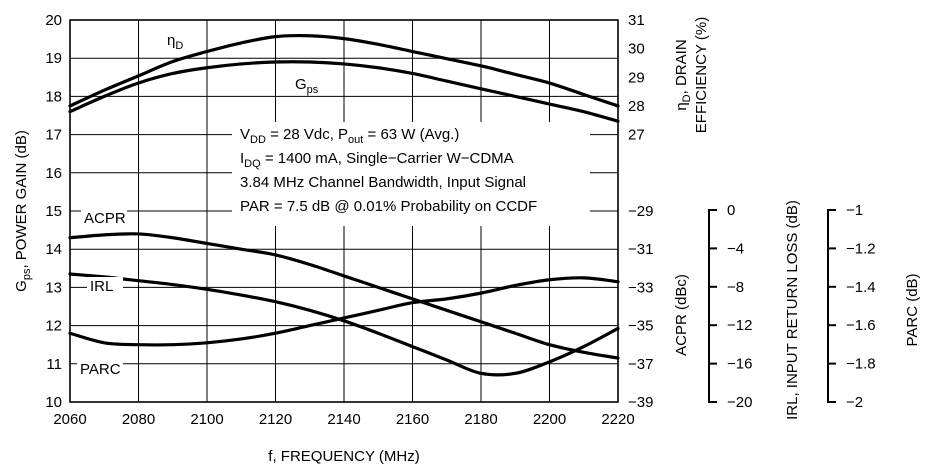 This screenshot has height=469, width=926. What do you see at coordinates (53, 402) in the screenshot?
I see `left-tick-label: 10` at bounding box center [53, 402].